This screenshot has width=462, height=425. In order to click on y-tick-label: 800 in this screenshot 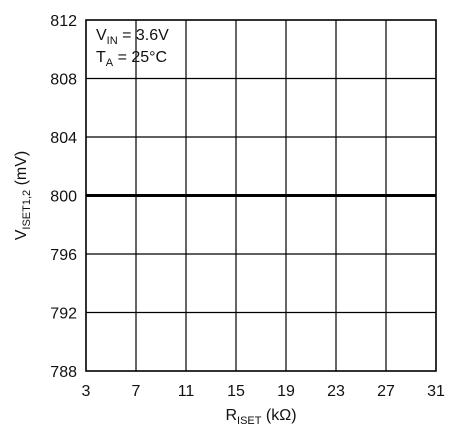, I will do `click(63, 197)`.